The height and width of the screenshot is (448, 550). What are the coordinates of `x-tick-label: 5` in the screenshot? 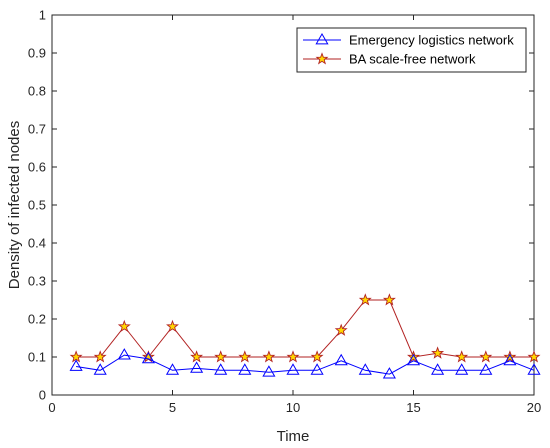 It's located at (172, 407).